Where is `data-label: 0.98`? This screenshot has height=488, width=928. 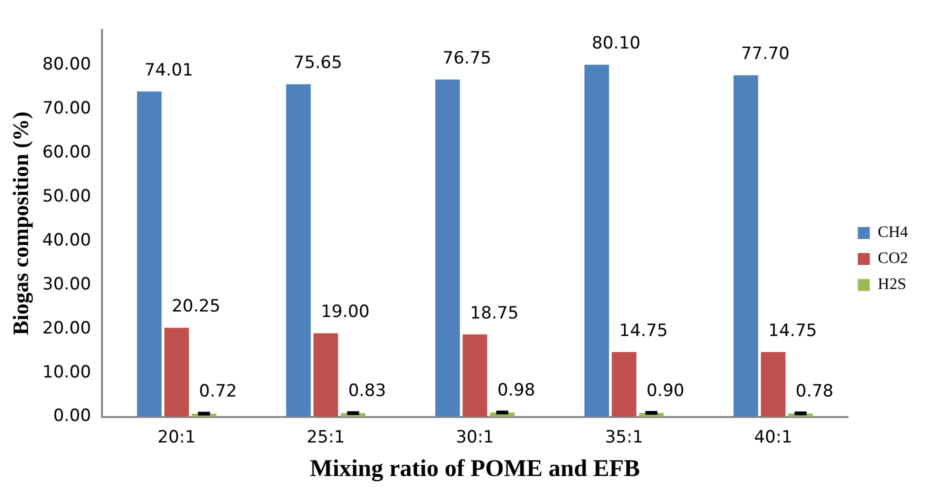
data-label: 0.98 is located at coordinates (516, 390).